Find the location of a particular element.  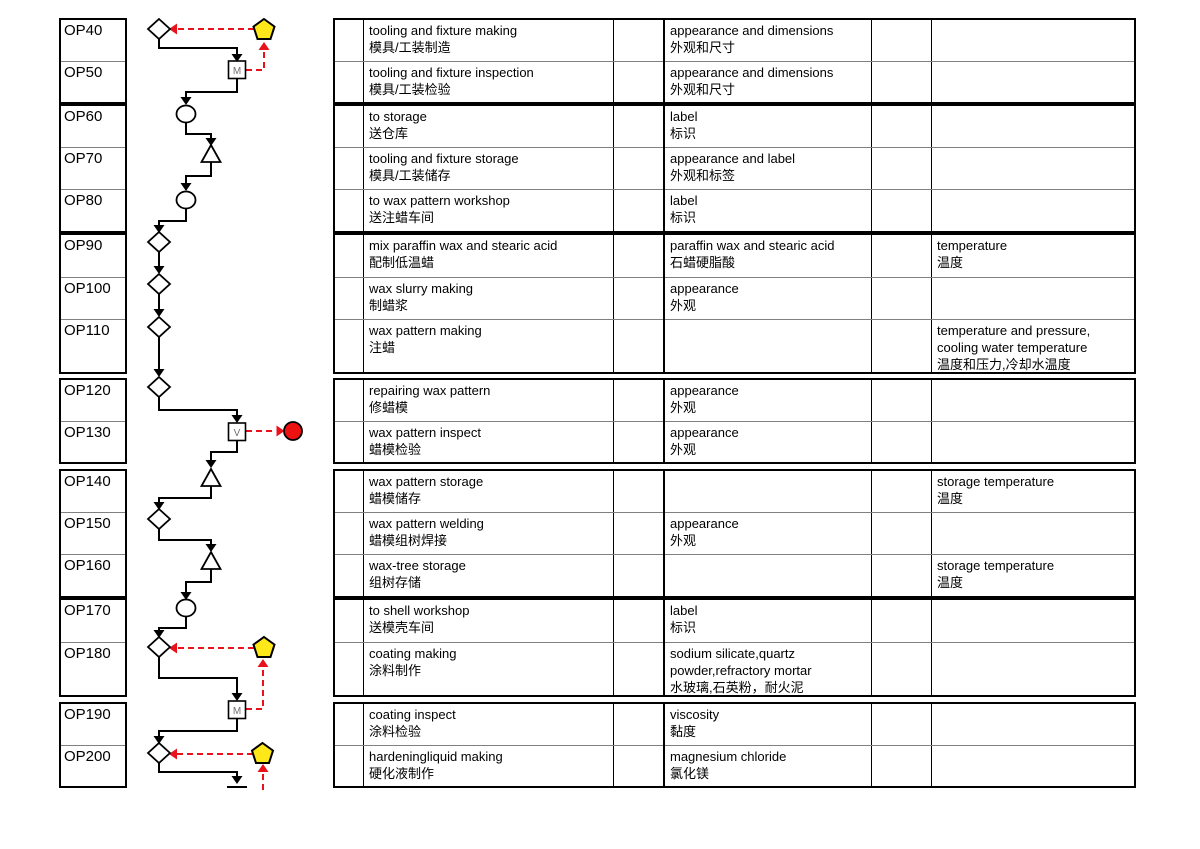

operation-text-cn: 注蜡 is located at coordinates (382, 347).